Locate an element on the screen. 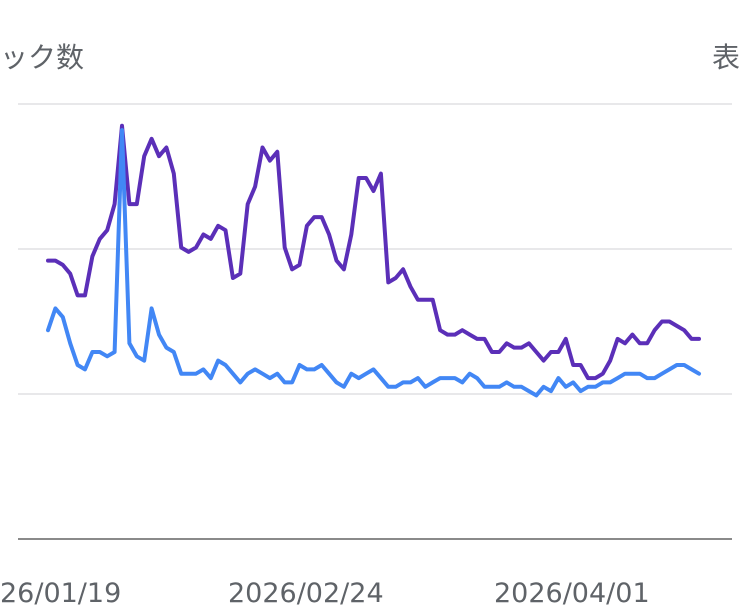 The width and height of the screenshot is (740, 611). left-axis-title: ック数 is located at coordinates (42, 57).